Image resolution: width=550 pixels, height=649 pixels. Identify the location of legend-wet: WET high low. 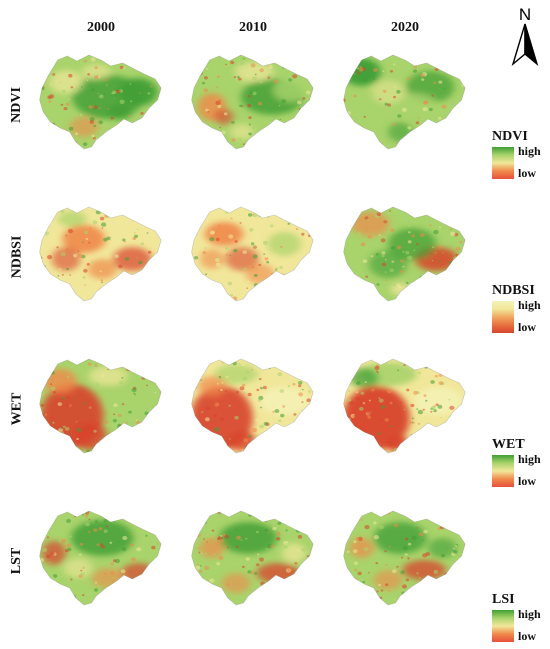
(521, 462).